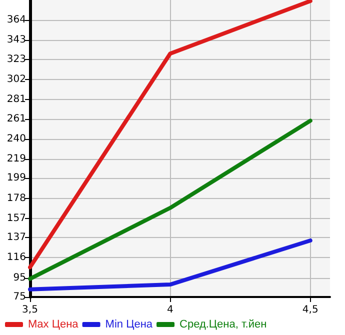 This screenshot has width=345, height=335. I want to click on y-tick-label: 137, so click(16, 238).